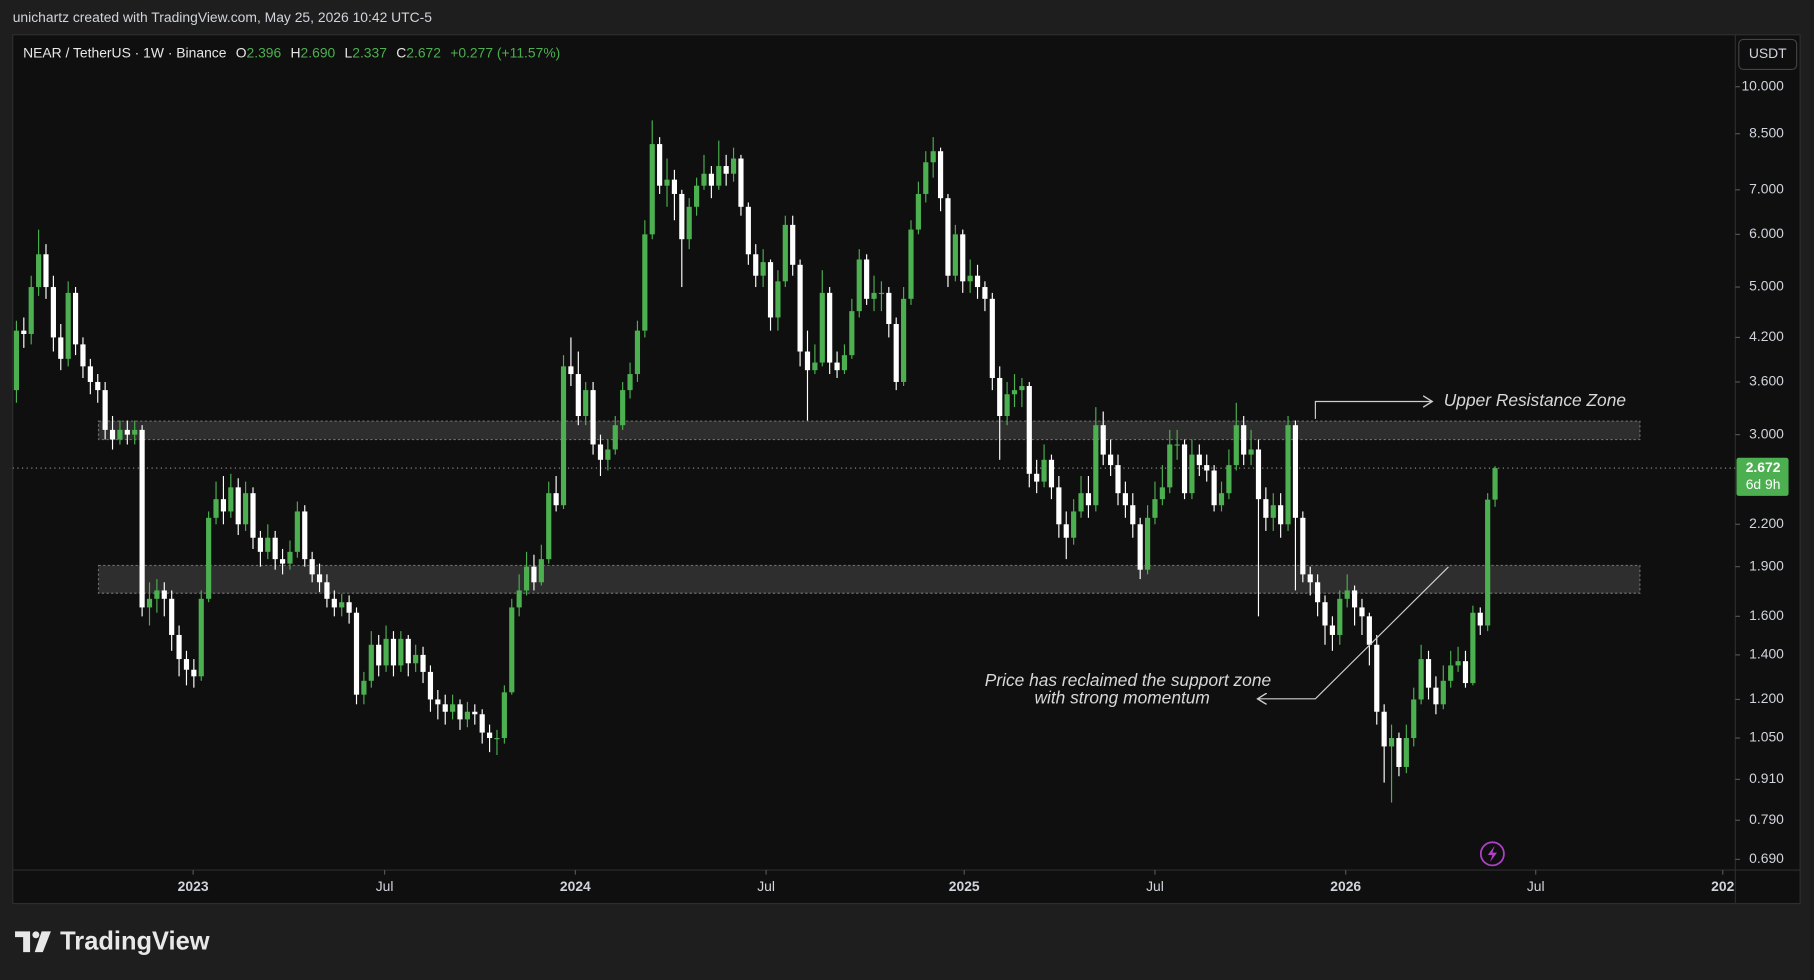 Image resolution: width=1814 pixels, height=980 pixels. I want to click on time-axis: 2023 Jul 2024 Jul 2025 Jul 2026 Jul 202, so click(956, 882).